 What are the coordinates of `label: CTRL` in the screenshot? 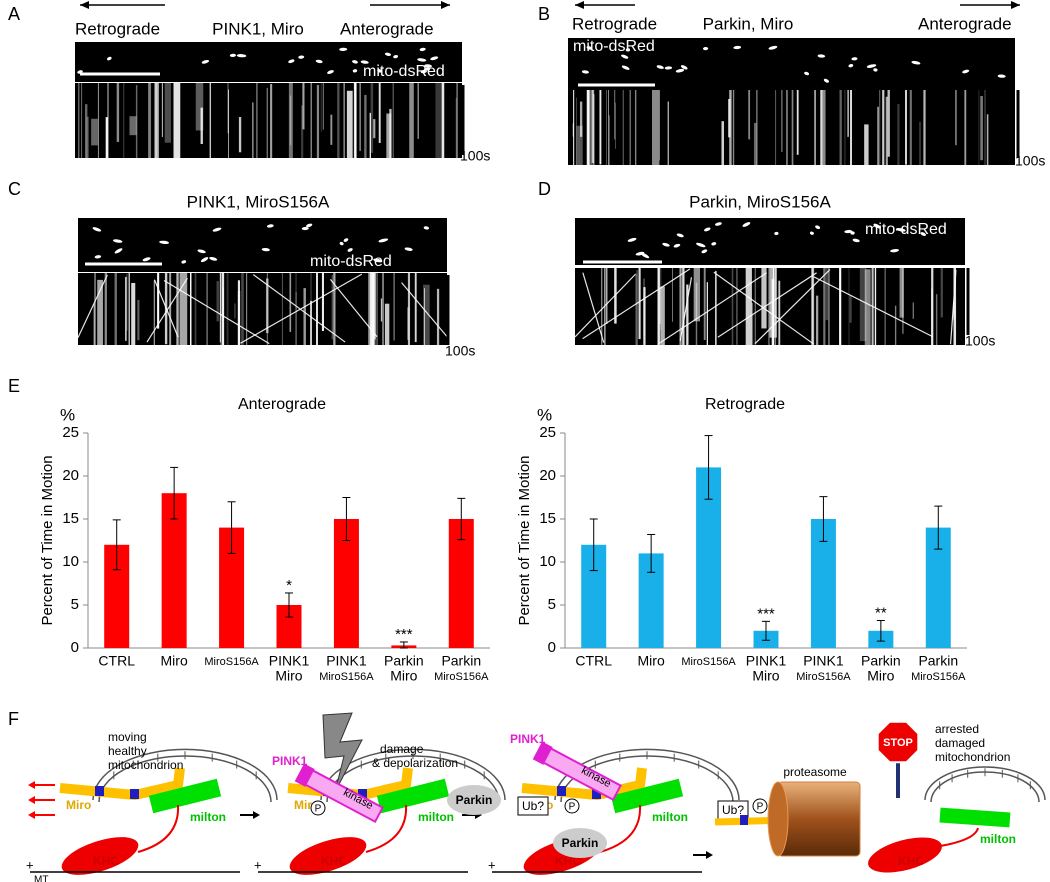 It's located at (593, 661).